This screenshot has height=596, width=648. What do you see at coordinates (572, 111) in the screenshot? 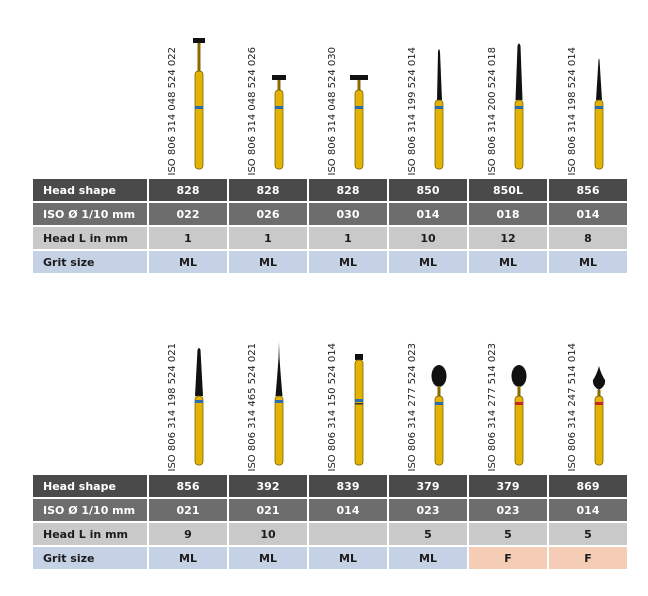
I see `iso-code: ISO 806 314 198 524 014` at bounding box center [572, 111].